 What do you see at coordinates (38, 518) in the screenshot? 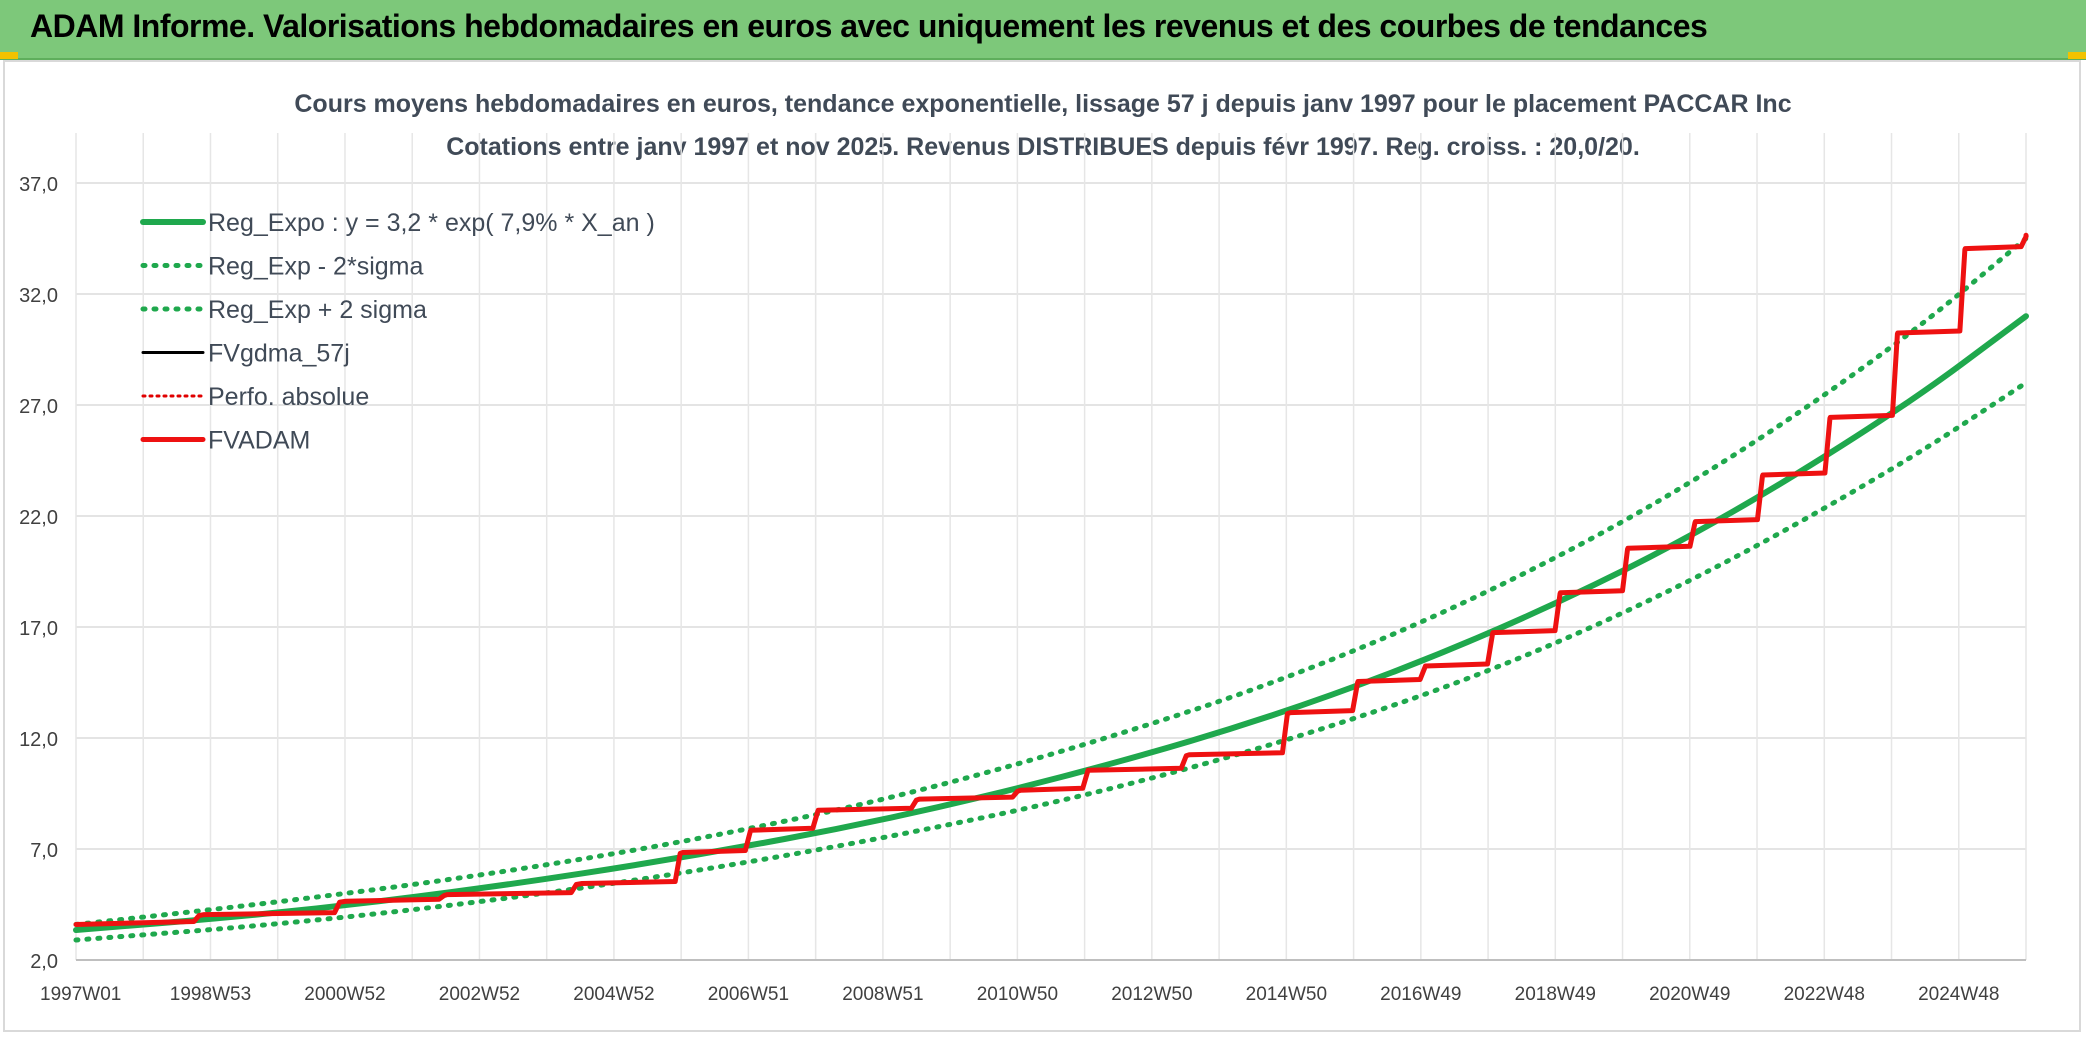
I see `y-tick-label: 22,0` at bounding box center [38, 518].